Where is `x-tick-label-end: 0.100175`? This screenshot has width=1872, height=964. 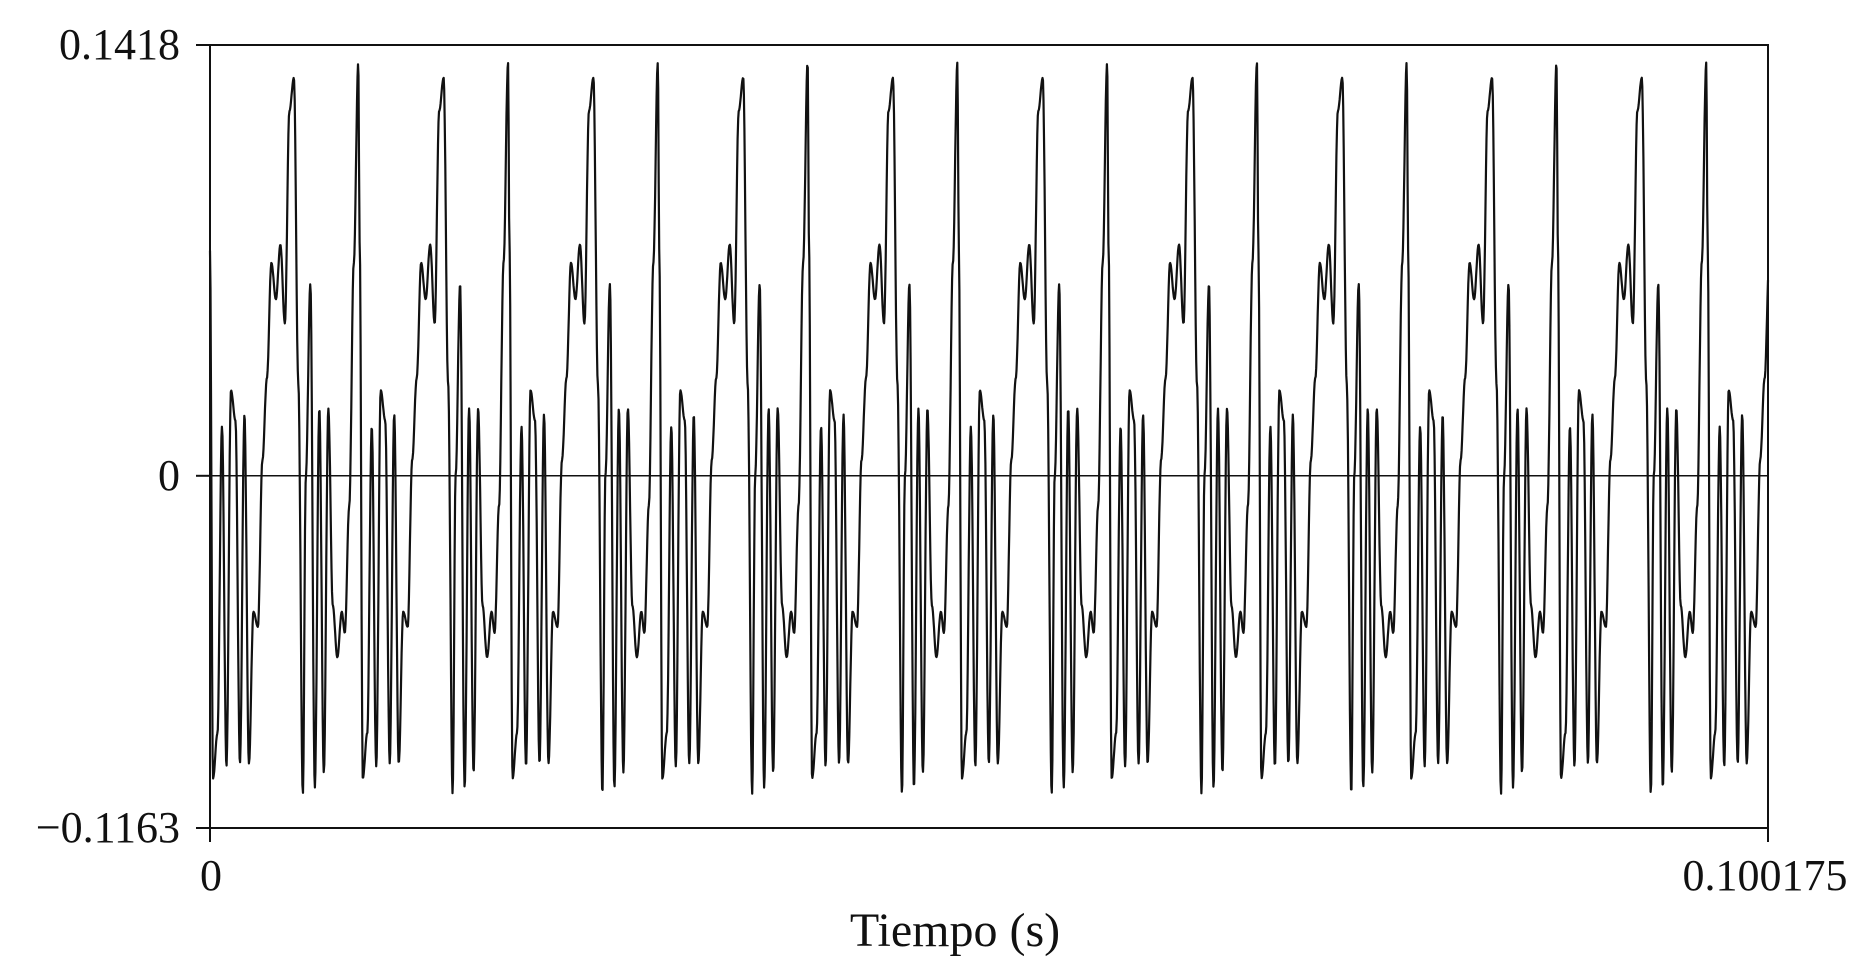
x-tick-label-end: 0.100175 is located at coordinates (1765, 875).